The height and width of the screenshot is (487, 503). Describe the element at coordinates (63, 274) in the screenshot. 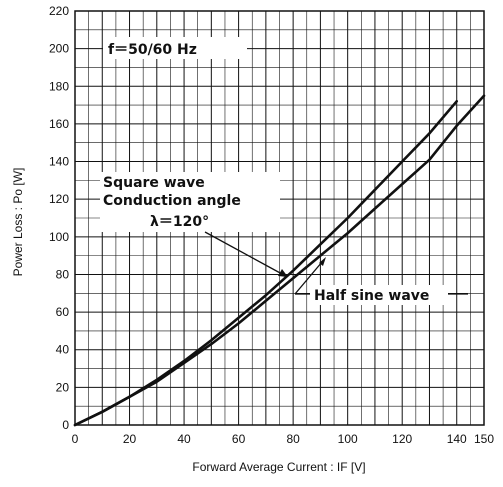

I see `y-tick-label: 80` at that location.